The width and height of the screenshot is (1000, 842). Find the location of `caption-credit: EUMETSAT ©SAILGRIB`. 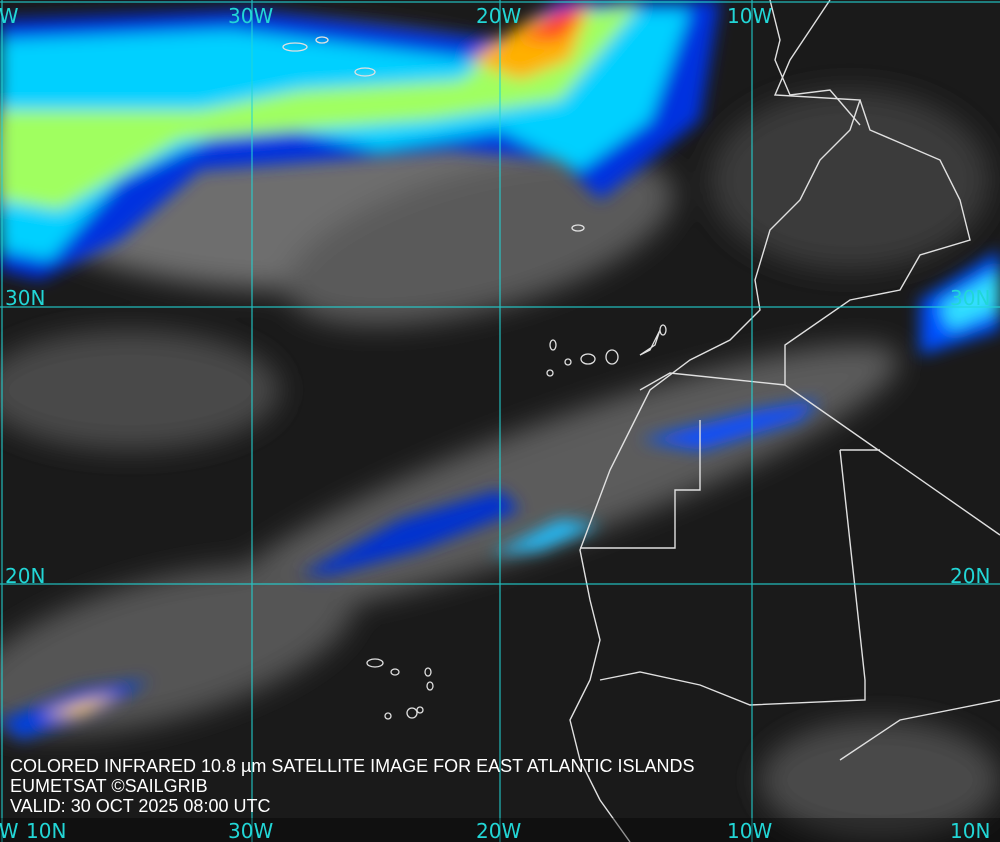

caption-credit: EUMETSAT ©SAILGRIB is located at coordinates (109, 786).